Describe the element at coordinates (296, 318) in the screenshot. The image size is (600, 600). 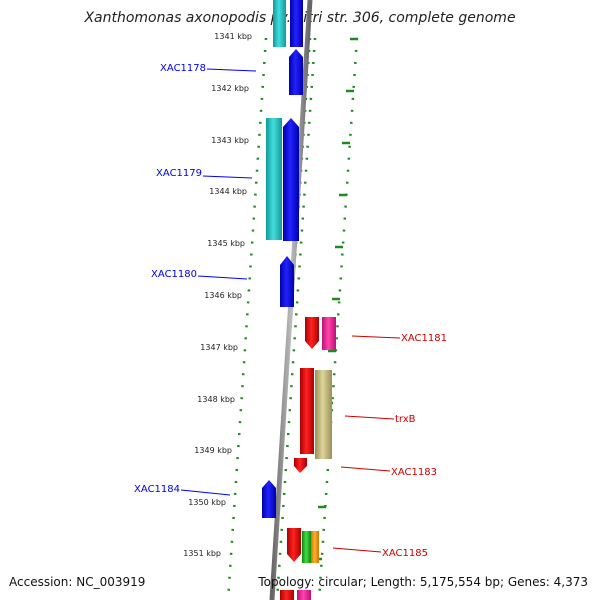
I see `track-dotted-left-inner` at that location.